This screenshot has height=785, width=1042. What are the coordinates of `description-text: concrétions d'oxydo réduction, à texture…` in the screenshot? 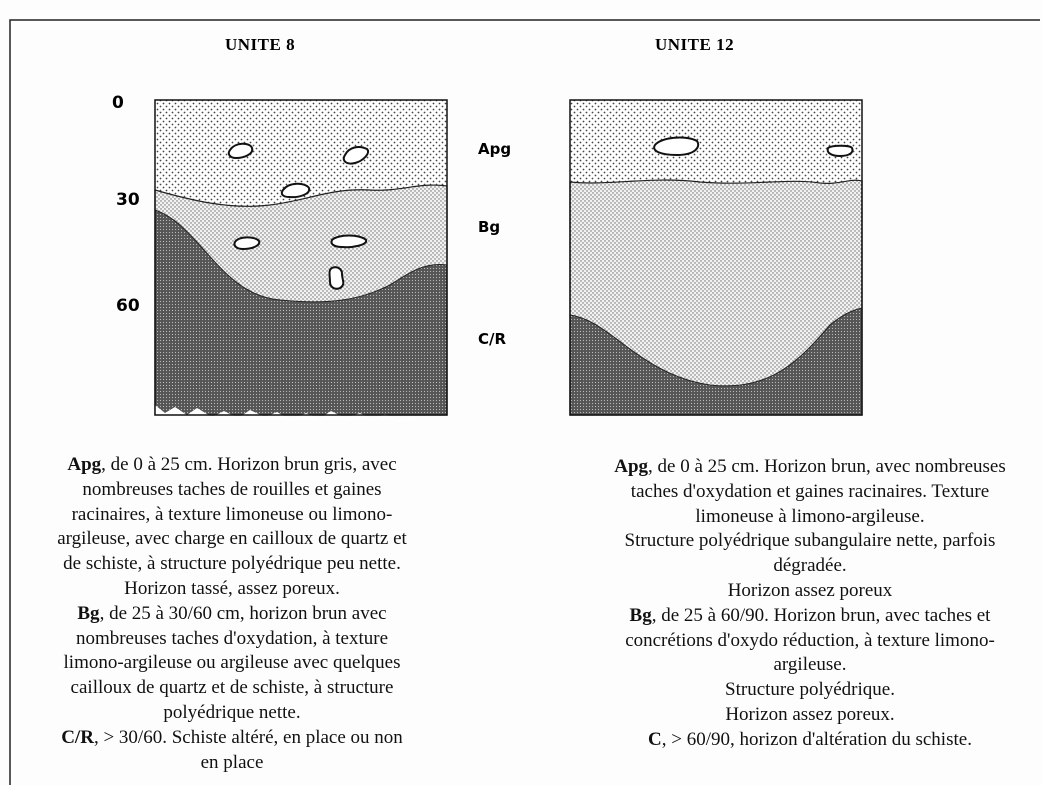 It's located at (810, 640).